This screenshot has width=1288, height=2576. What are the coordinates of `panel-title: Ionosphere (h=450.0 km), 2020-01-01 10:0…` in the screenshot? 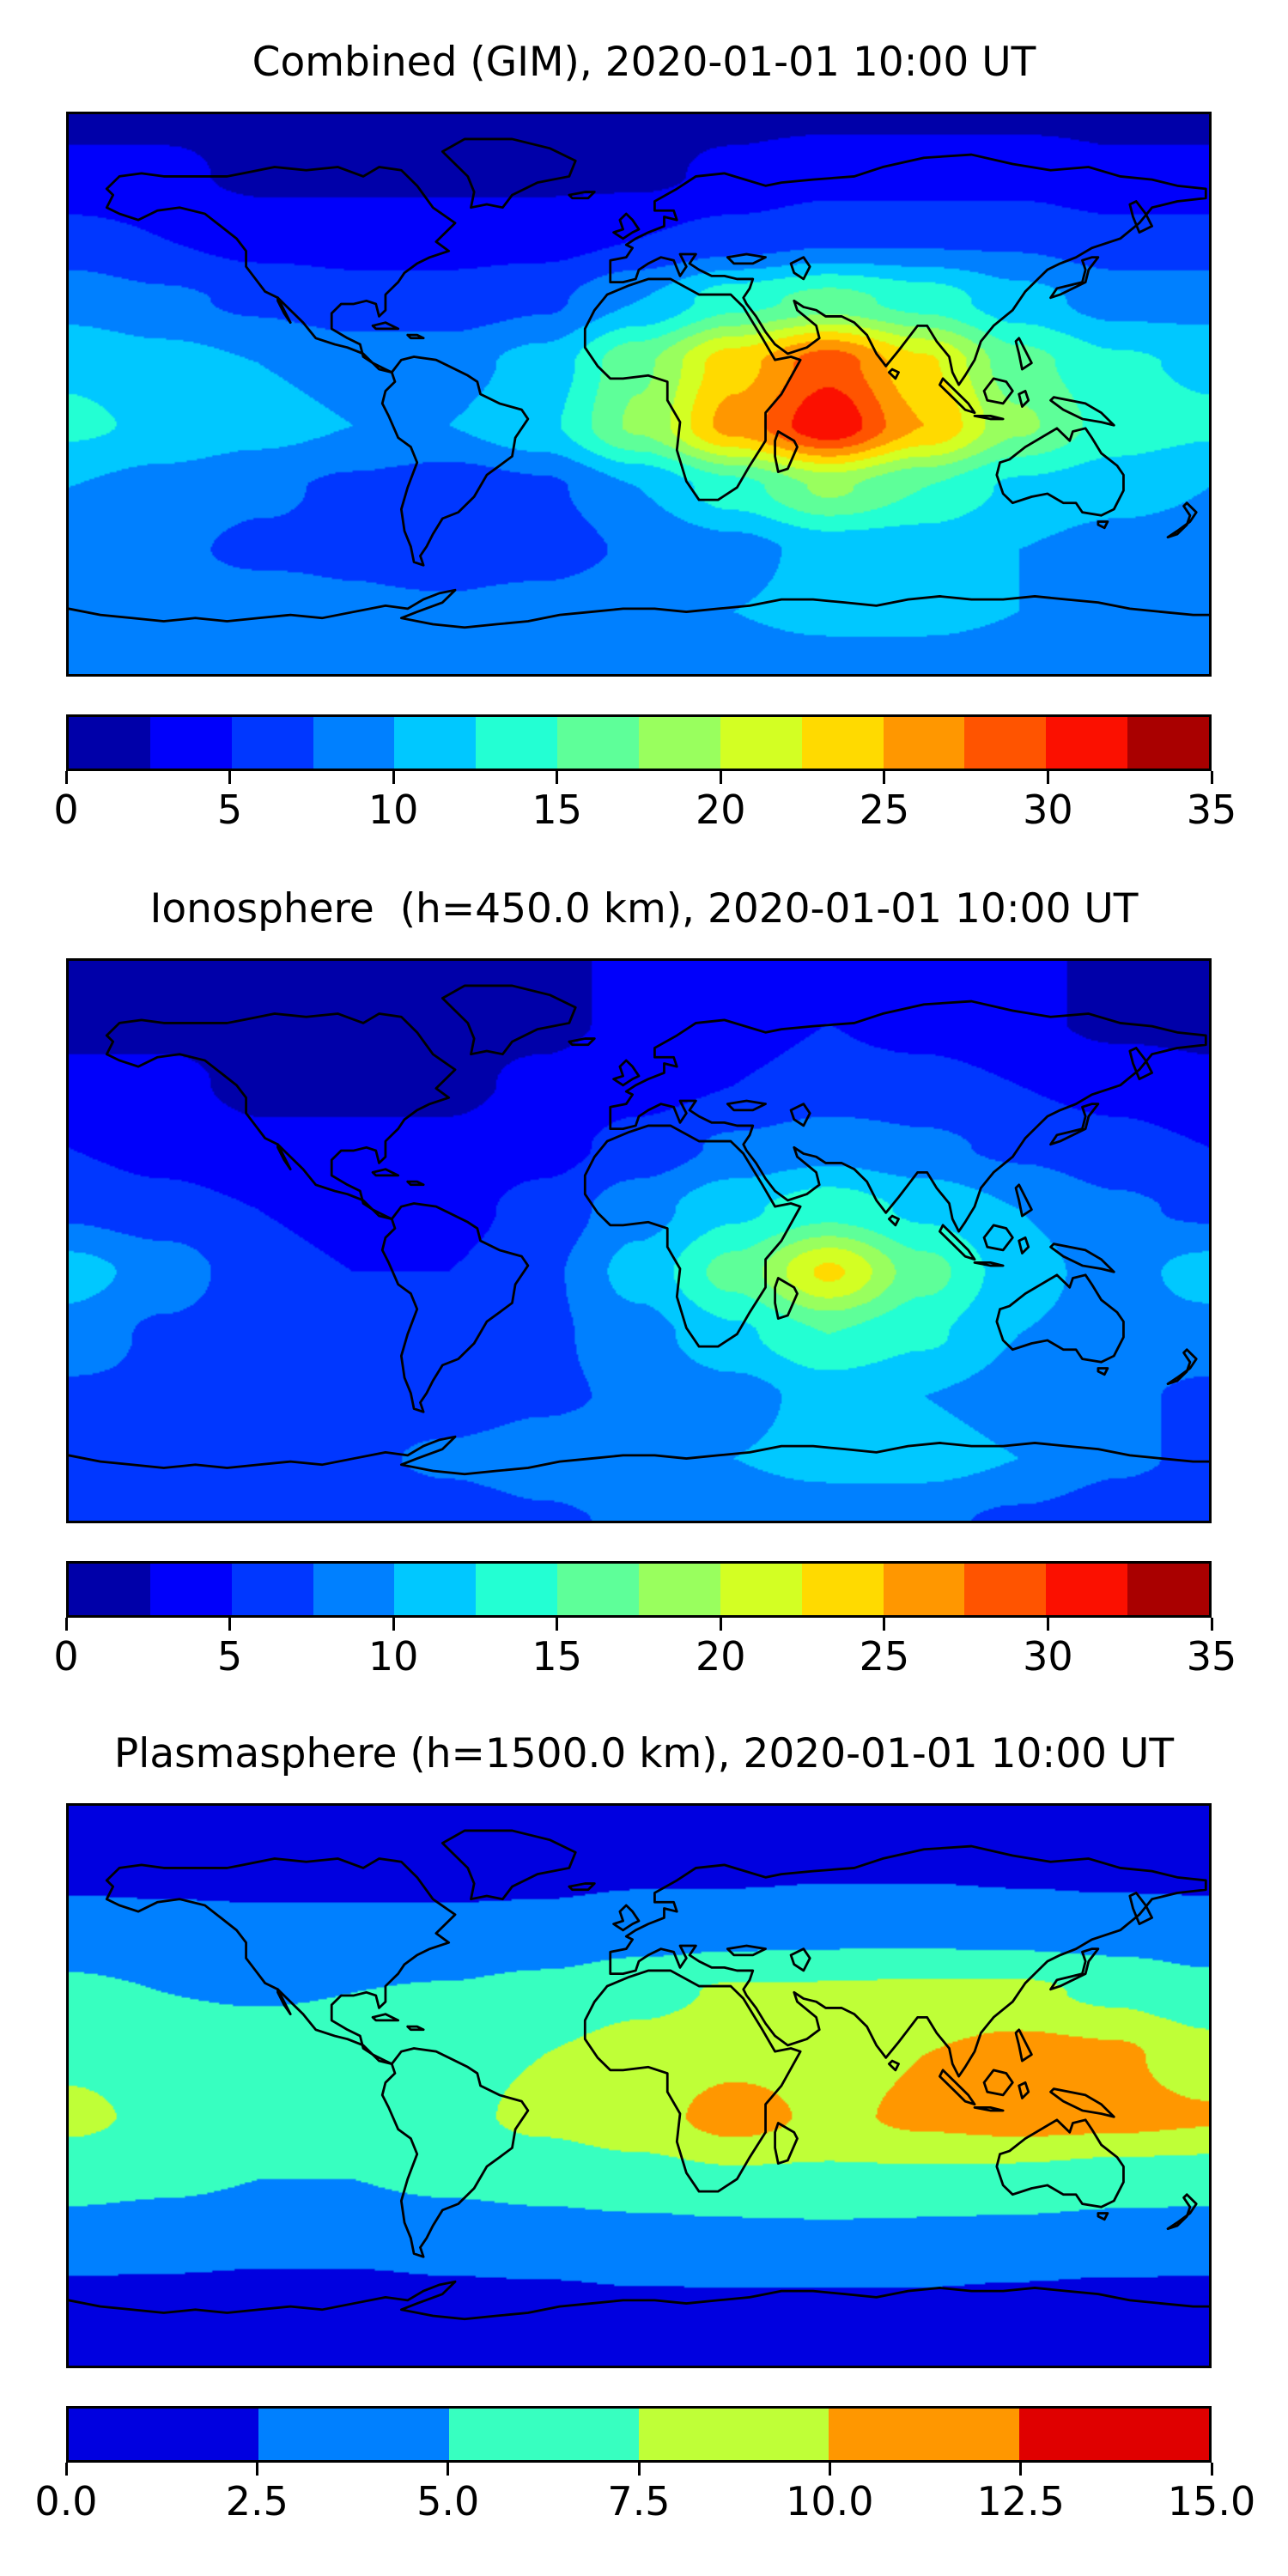 It's located at (644, 909).